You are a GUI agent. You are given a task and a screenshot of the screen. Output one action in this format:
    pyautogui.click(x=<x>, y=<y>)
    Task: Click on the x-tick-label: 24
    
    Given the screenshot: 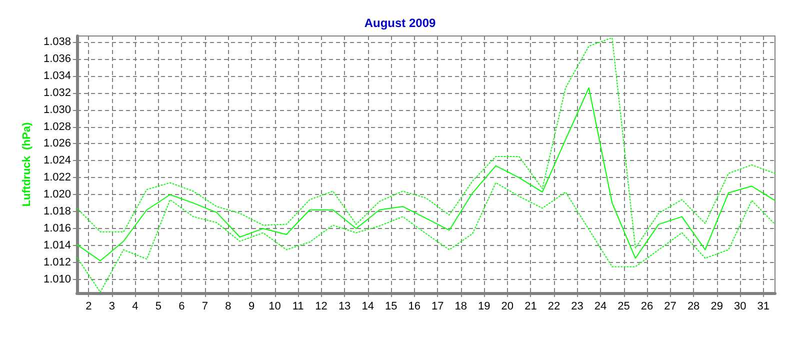 What is the action you would take?
    pyautogui.click(x=600, y=306)
    